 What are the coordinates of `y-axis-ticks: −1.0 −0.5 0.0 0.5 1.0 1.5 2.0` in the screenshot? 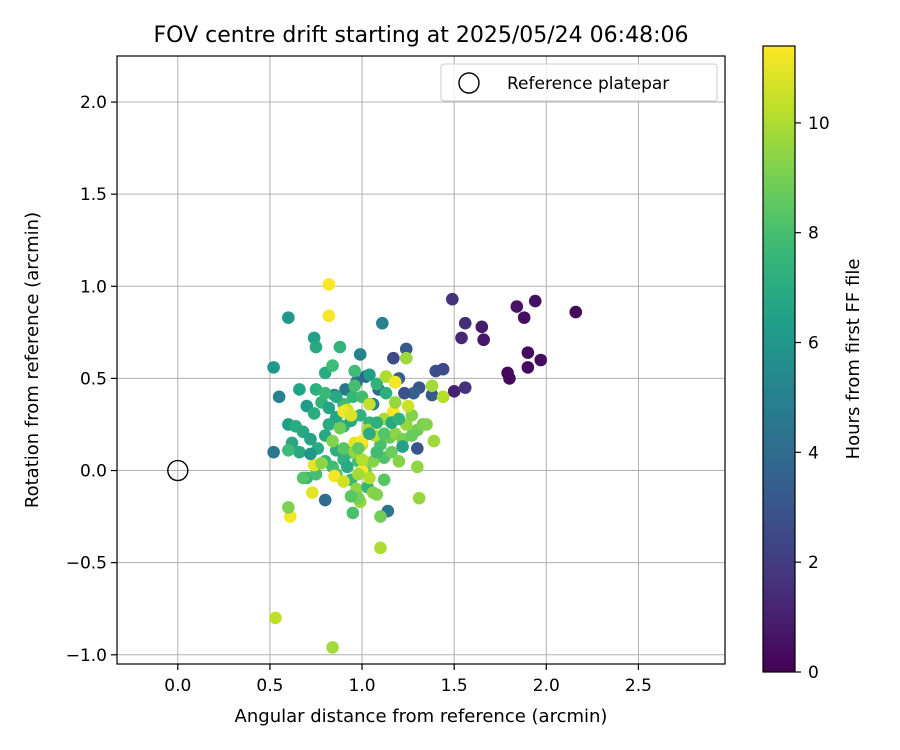 It's located at (91, 379).